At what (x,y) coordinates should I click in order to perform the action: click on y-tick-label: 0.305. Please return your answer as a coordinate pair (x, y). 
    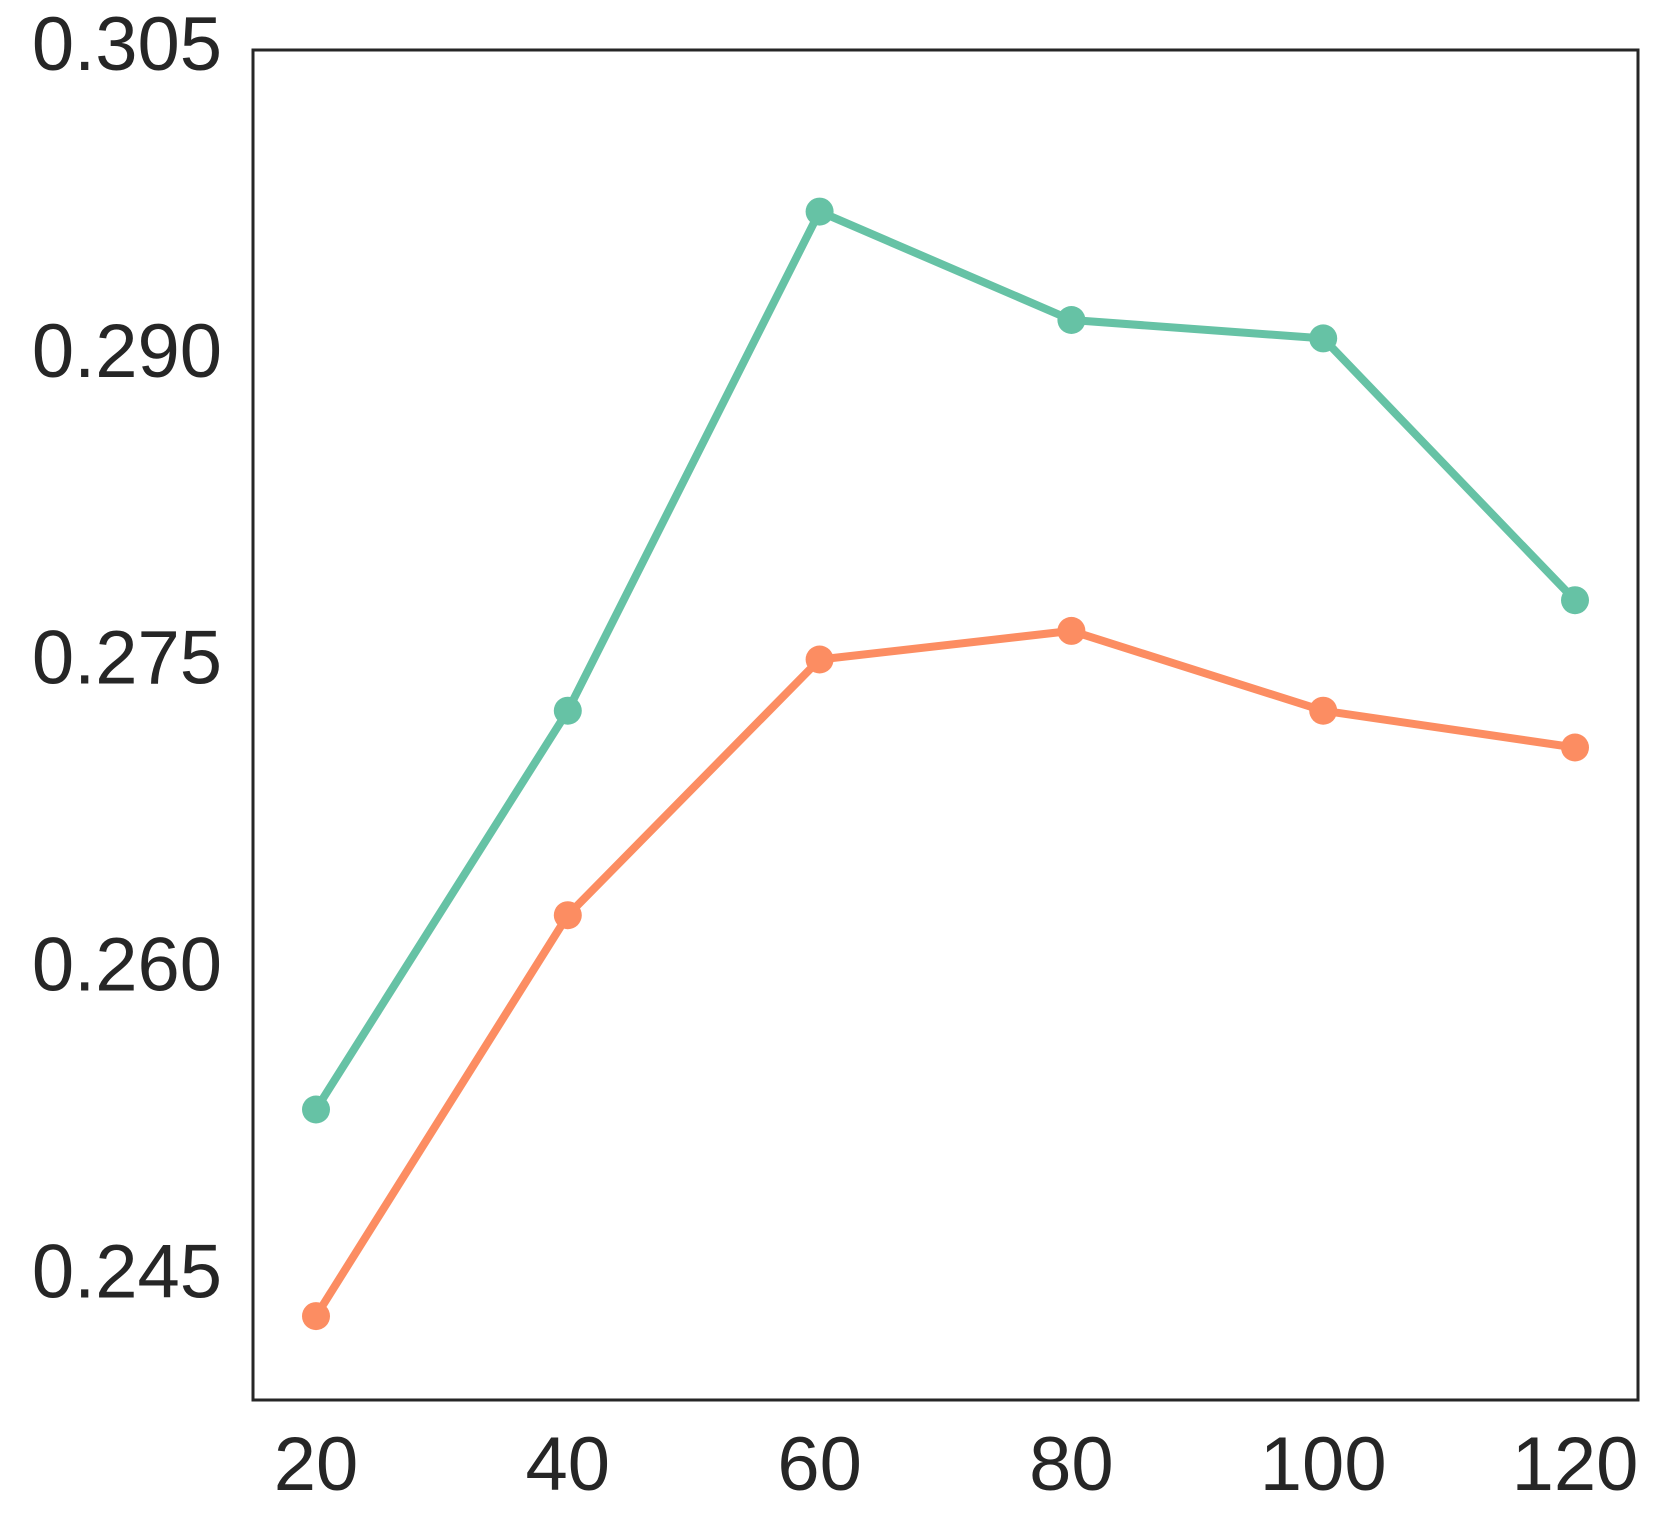
    Looking at the image, I should click on (127, 44).